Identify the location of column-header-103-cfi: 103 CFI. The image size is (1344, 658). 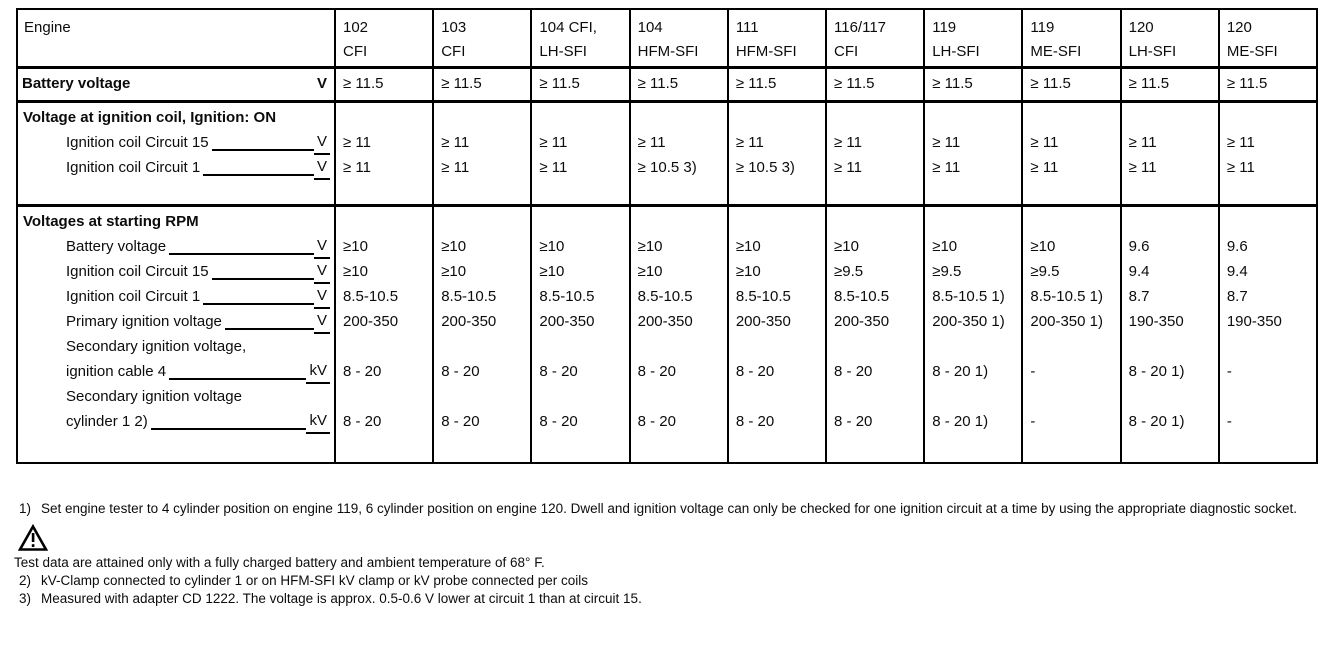
(481, 38).